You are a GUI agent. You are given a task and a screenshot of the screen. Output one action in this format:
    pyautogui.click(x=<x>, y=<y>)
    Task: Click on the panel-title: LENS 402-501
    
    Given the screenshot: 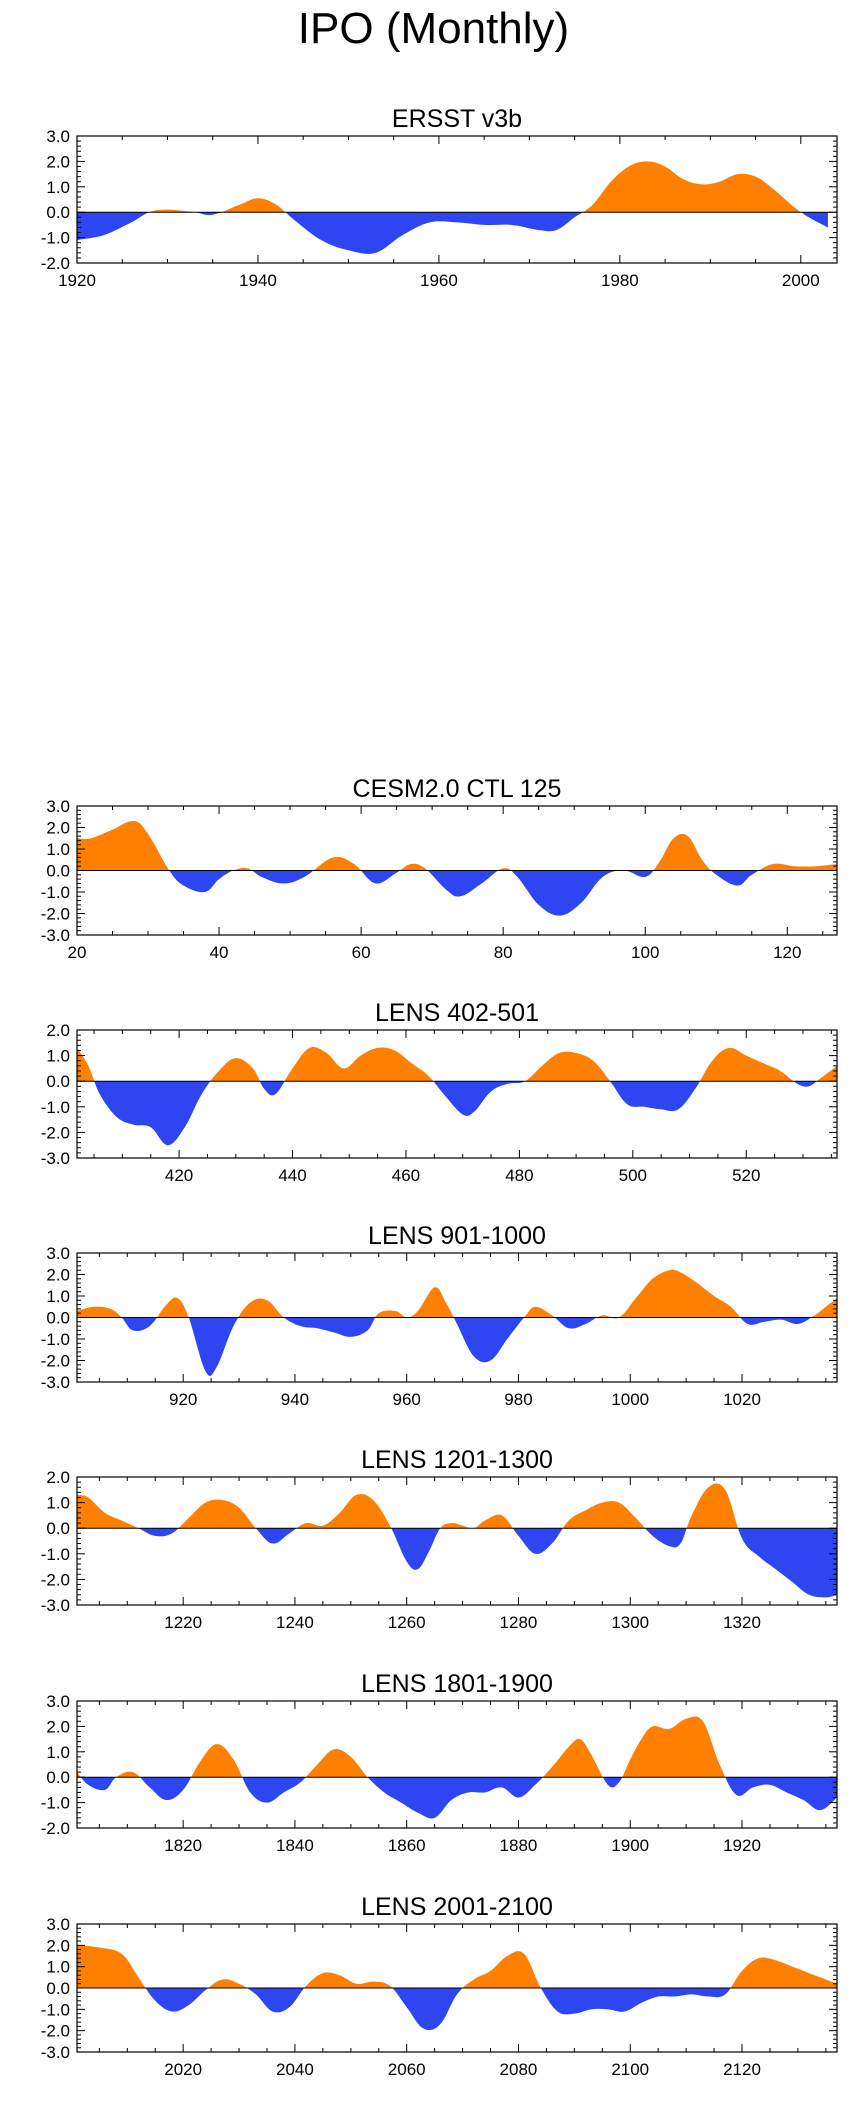 What is the action you would take?
    pyautogui.click(x=457, y=1013)
    